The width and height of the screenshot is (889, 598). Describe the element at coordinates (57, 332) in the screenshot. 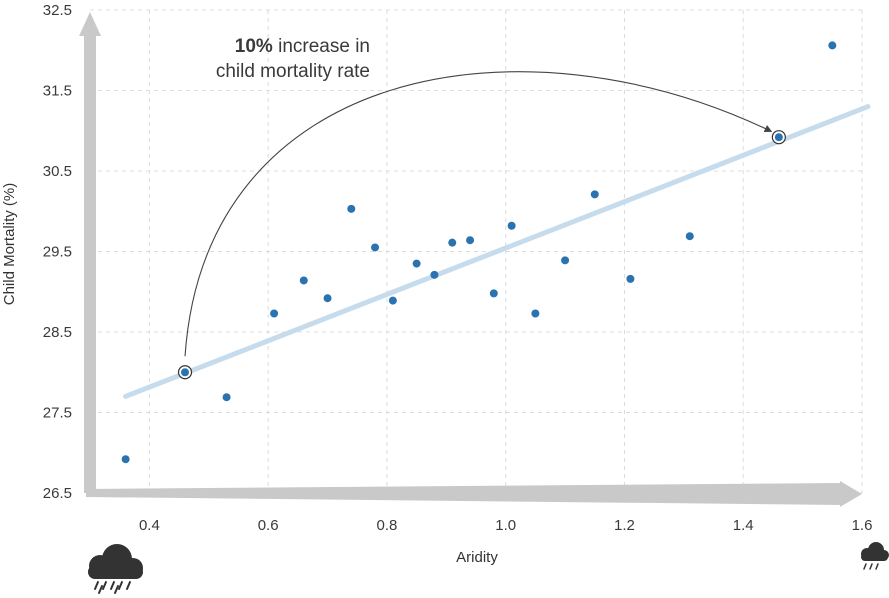

I see `y-tick-label: 28.5` at that location.